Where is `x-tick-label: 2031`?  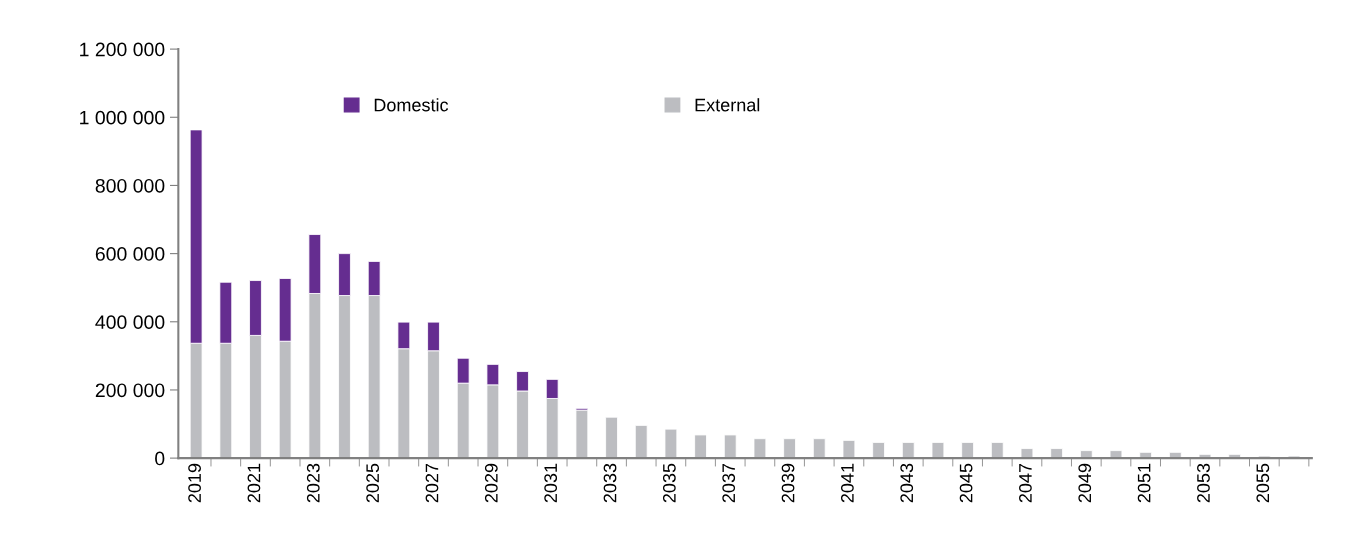
x-tick-label: 2031 is located at coordinates (551, 483).